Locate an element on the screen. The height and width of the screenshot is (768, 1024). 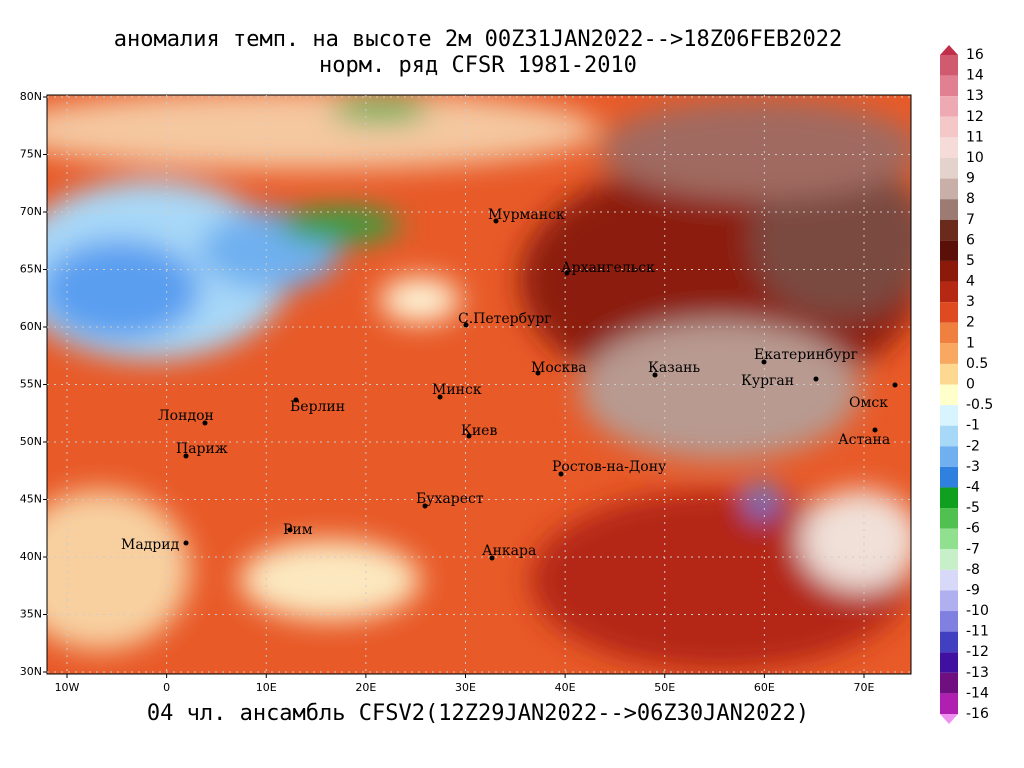
lat-tick-label: 50N is located at coordinates (31, 441).